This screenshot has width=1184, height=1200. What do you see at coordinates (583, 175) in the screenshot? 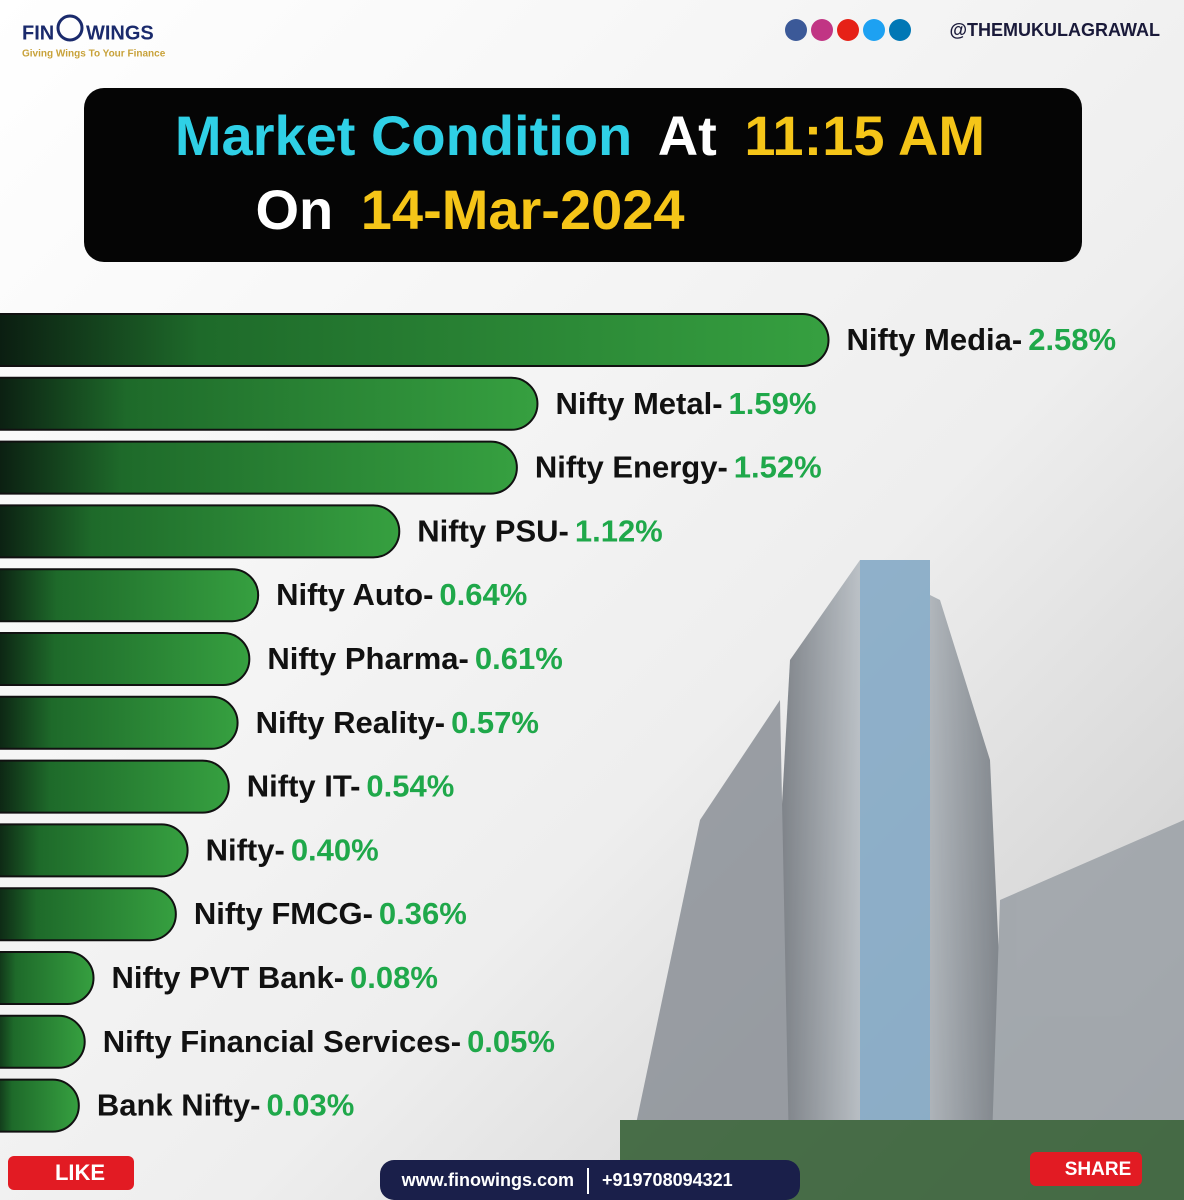
I see `title-box` at bounding box center [583, 175].